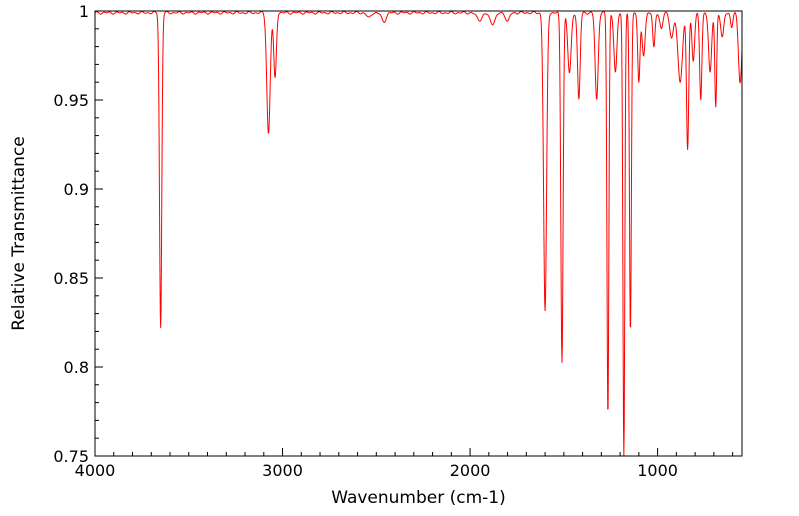 Image resolution: width=799 pixels, height=516 pixels. Describe the element at coordinates (657, 470) in the screenshot. I see `x-tick-label: 1000` at that location.